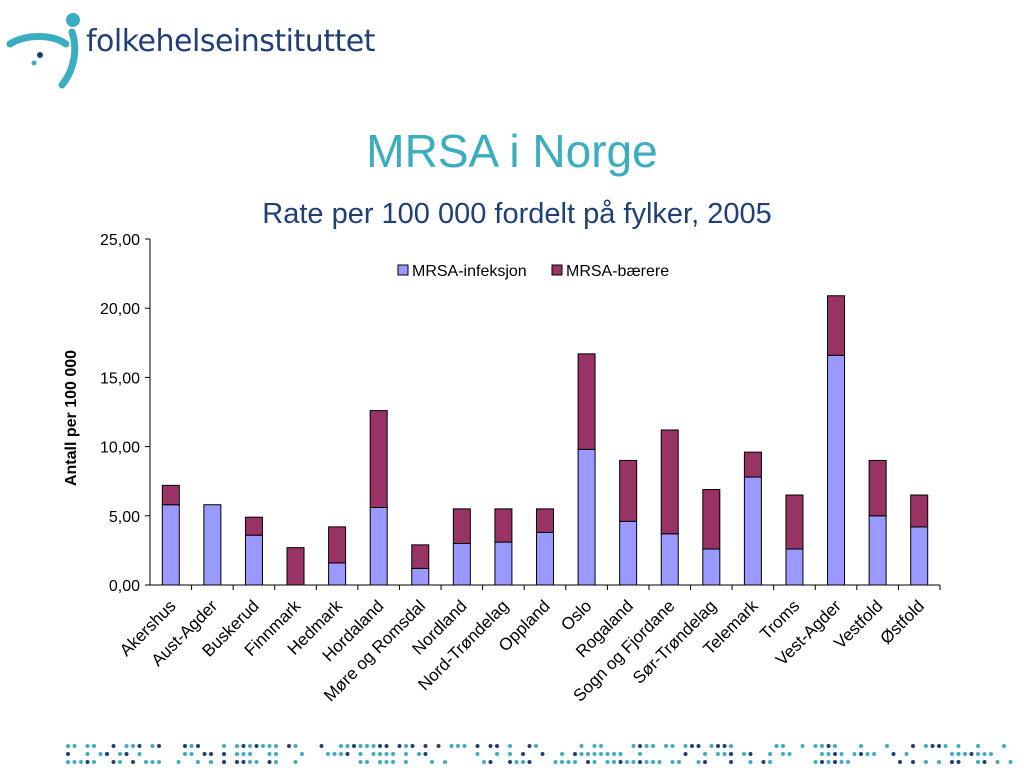 This screenshot has width=1024, height=768. Describe the element at coordinates (120, 448) in the screenshot. I see `y-tick-label: 10,00` at that location.